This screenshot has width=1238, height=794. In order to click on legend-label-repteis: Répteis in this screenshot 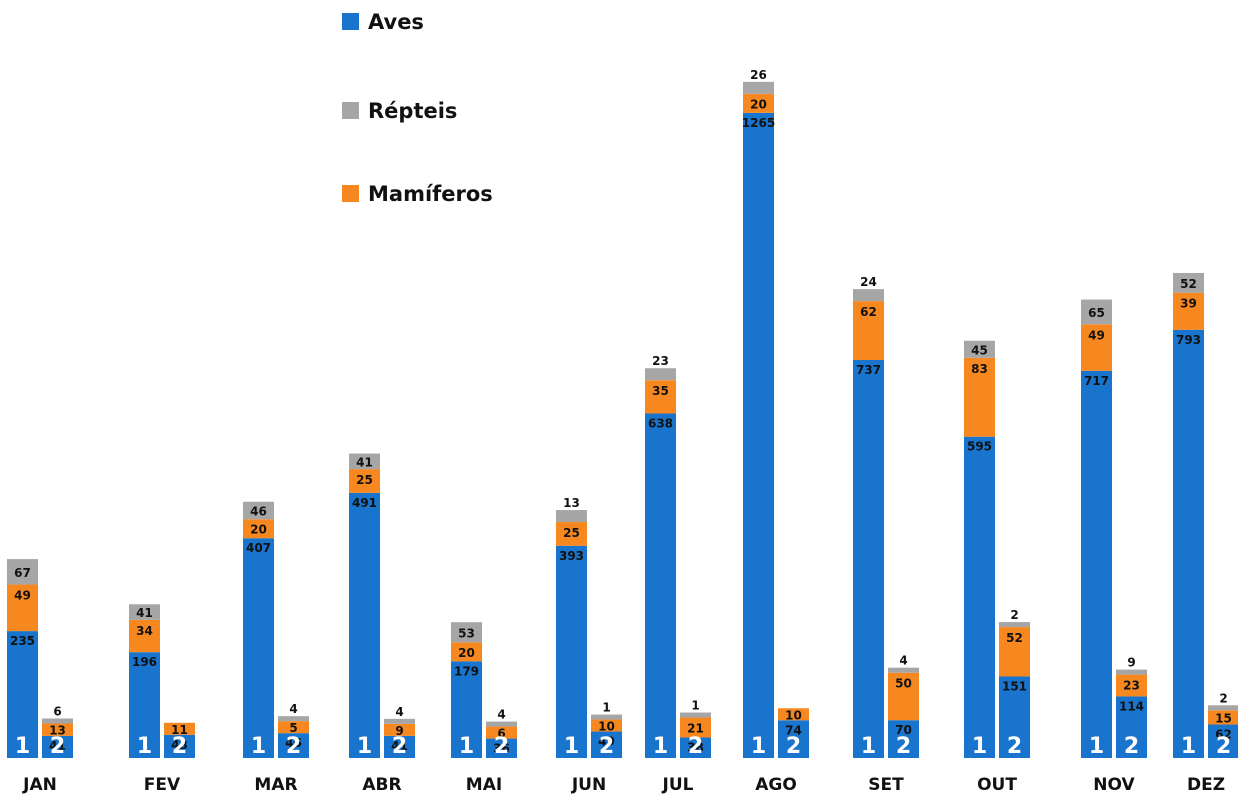, I will do `click(412, 111)`.